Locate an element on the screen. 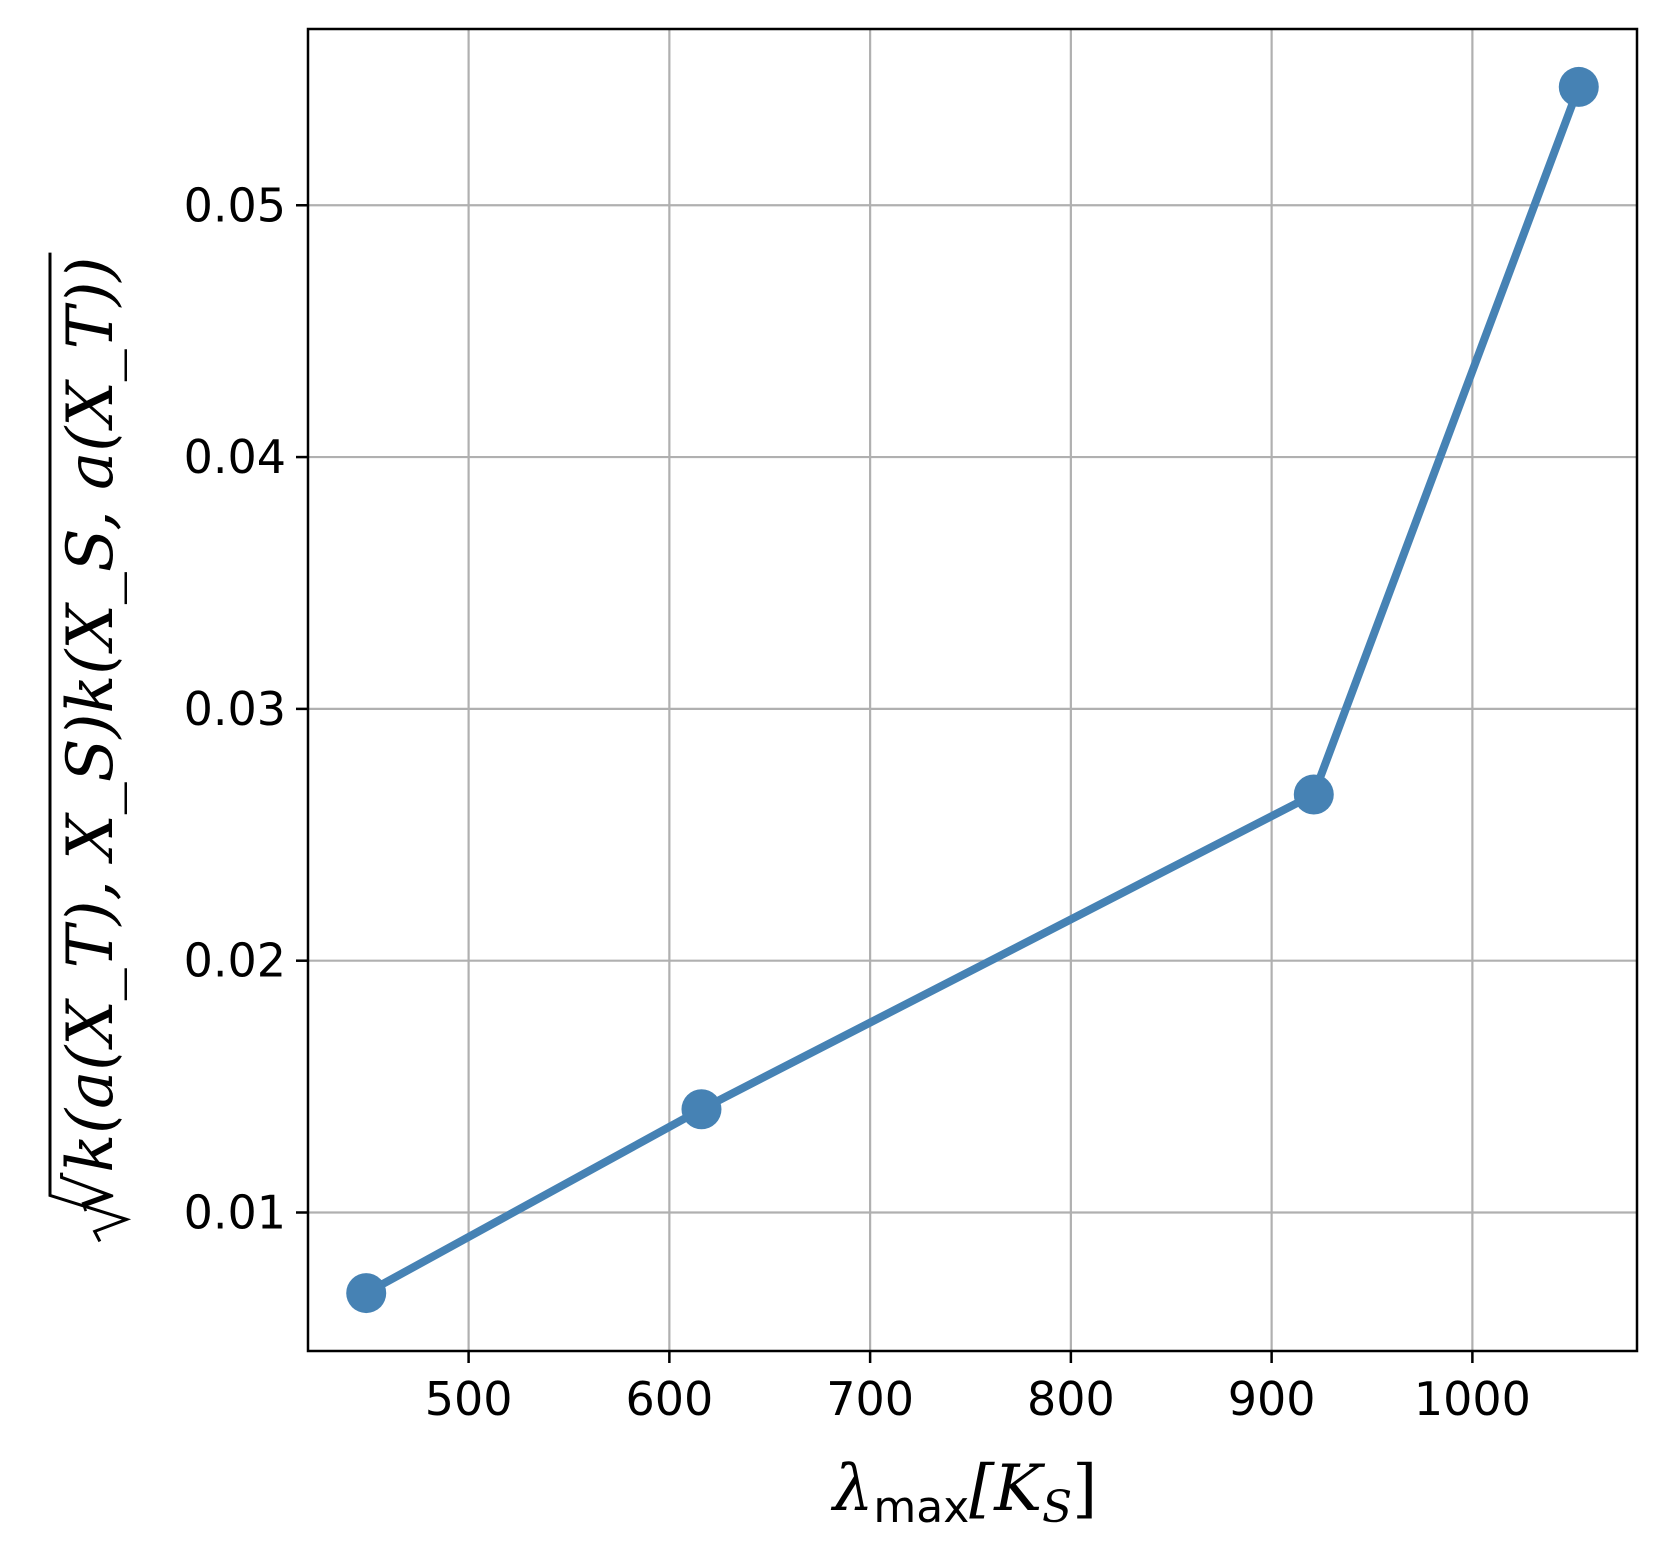 The width and height of the screenshot is (1659, 1552). x-tick-label: 800 is located at coordinates (1071, 1399).